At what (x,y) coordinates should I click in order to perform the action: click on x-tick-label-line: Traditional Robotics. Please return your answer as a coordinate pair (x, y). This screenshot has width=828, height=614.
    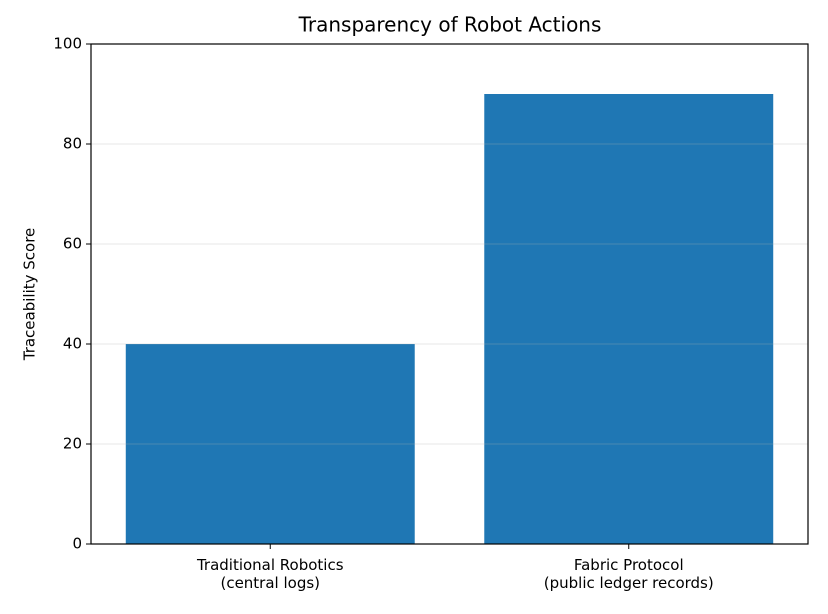
    Looking at the image, I should click on (270, 565).